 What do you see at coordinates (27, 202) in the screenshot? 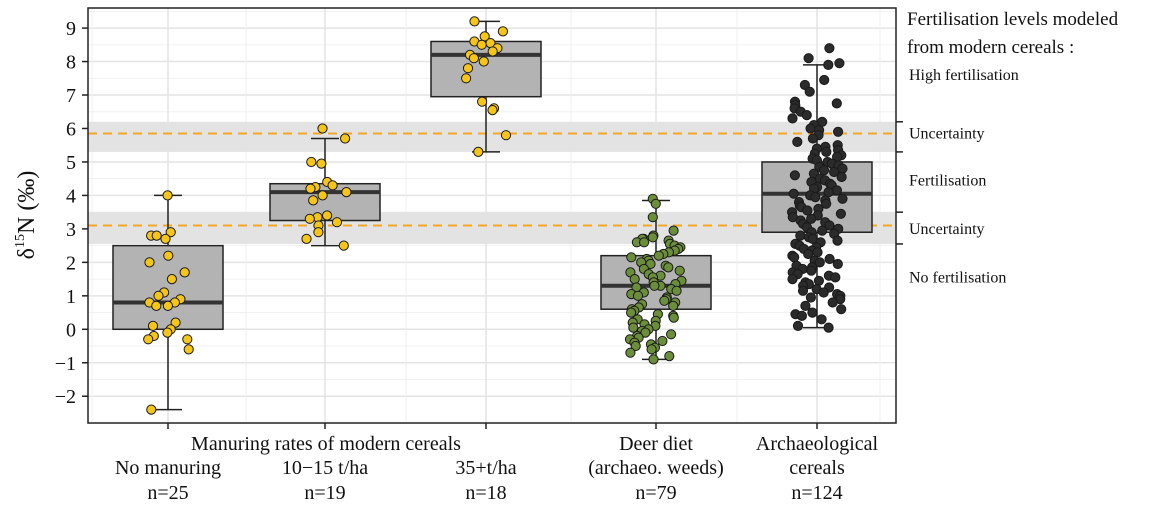
I see `y-axis-label-rest: N (‰)` at bounding box center [27, 202].